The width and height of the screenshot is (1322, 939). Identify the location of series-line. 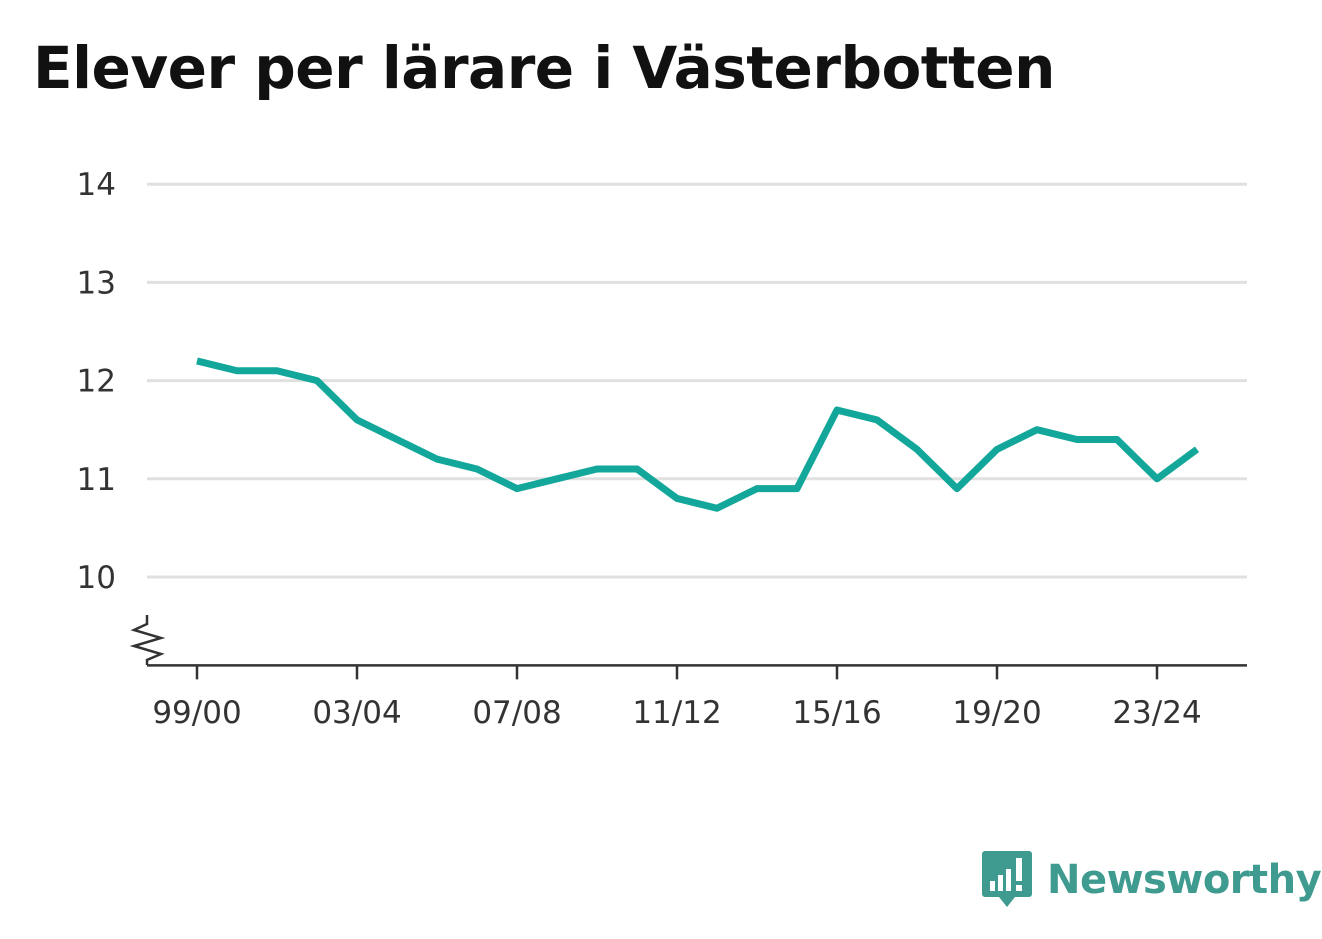
(698, 434).